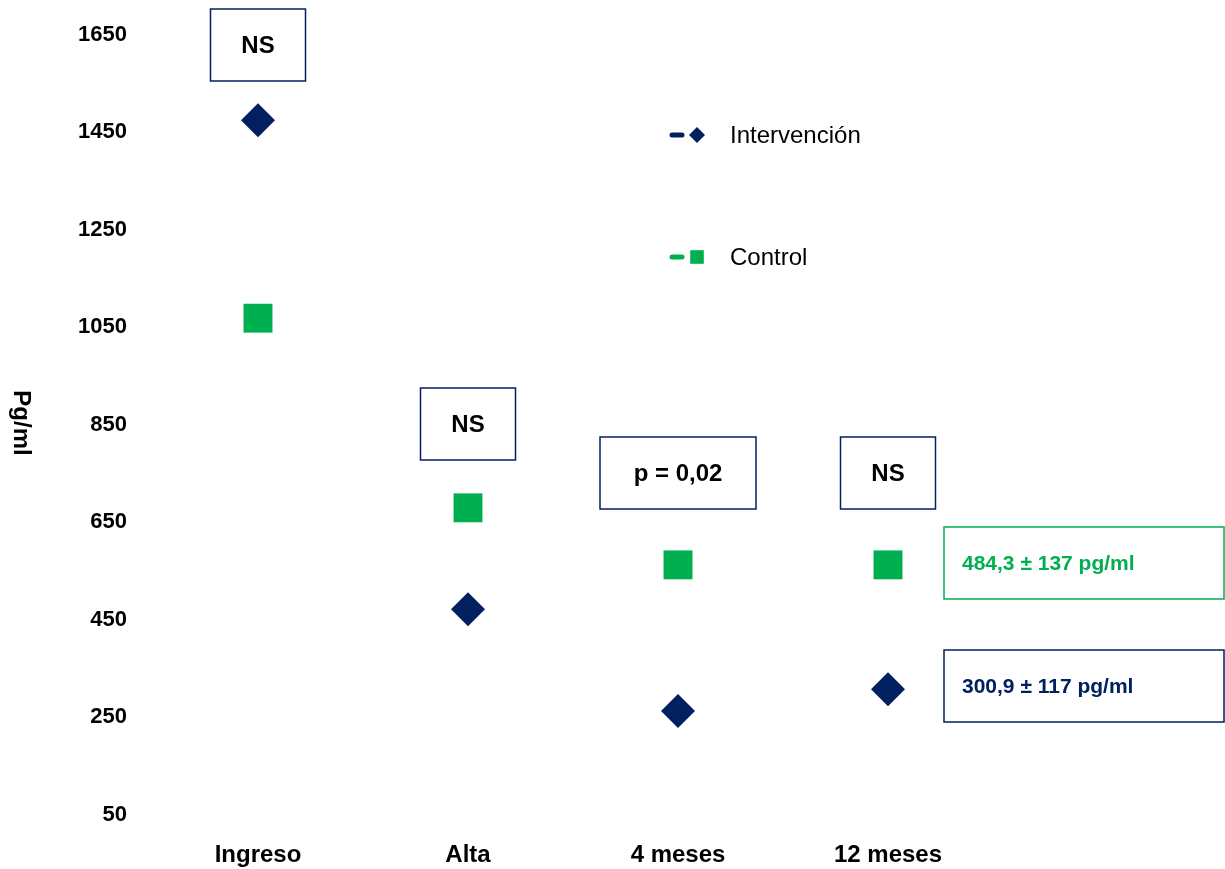 The width and height of the screenshot is (1225, 869). What do you see at coordinates (108, 618) in the screenshot?
I see `y-tick-label: 450` at bounding box center [108, 618].